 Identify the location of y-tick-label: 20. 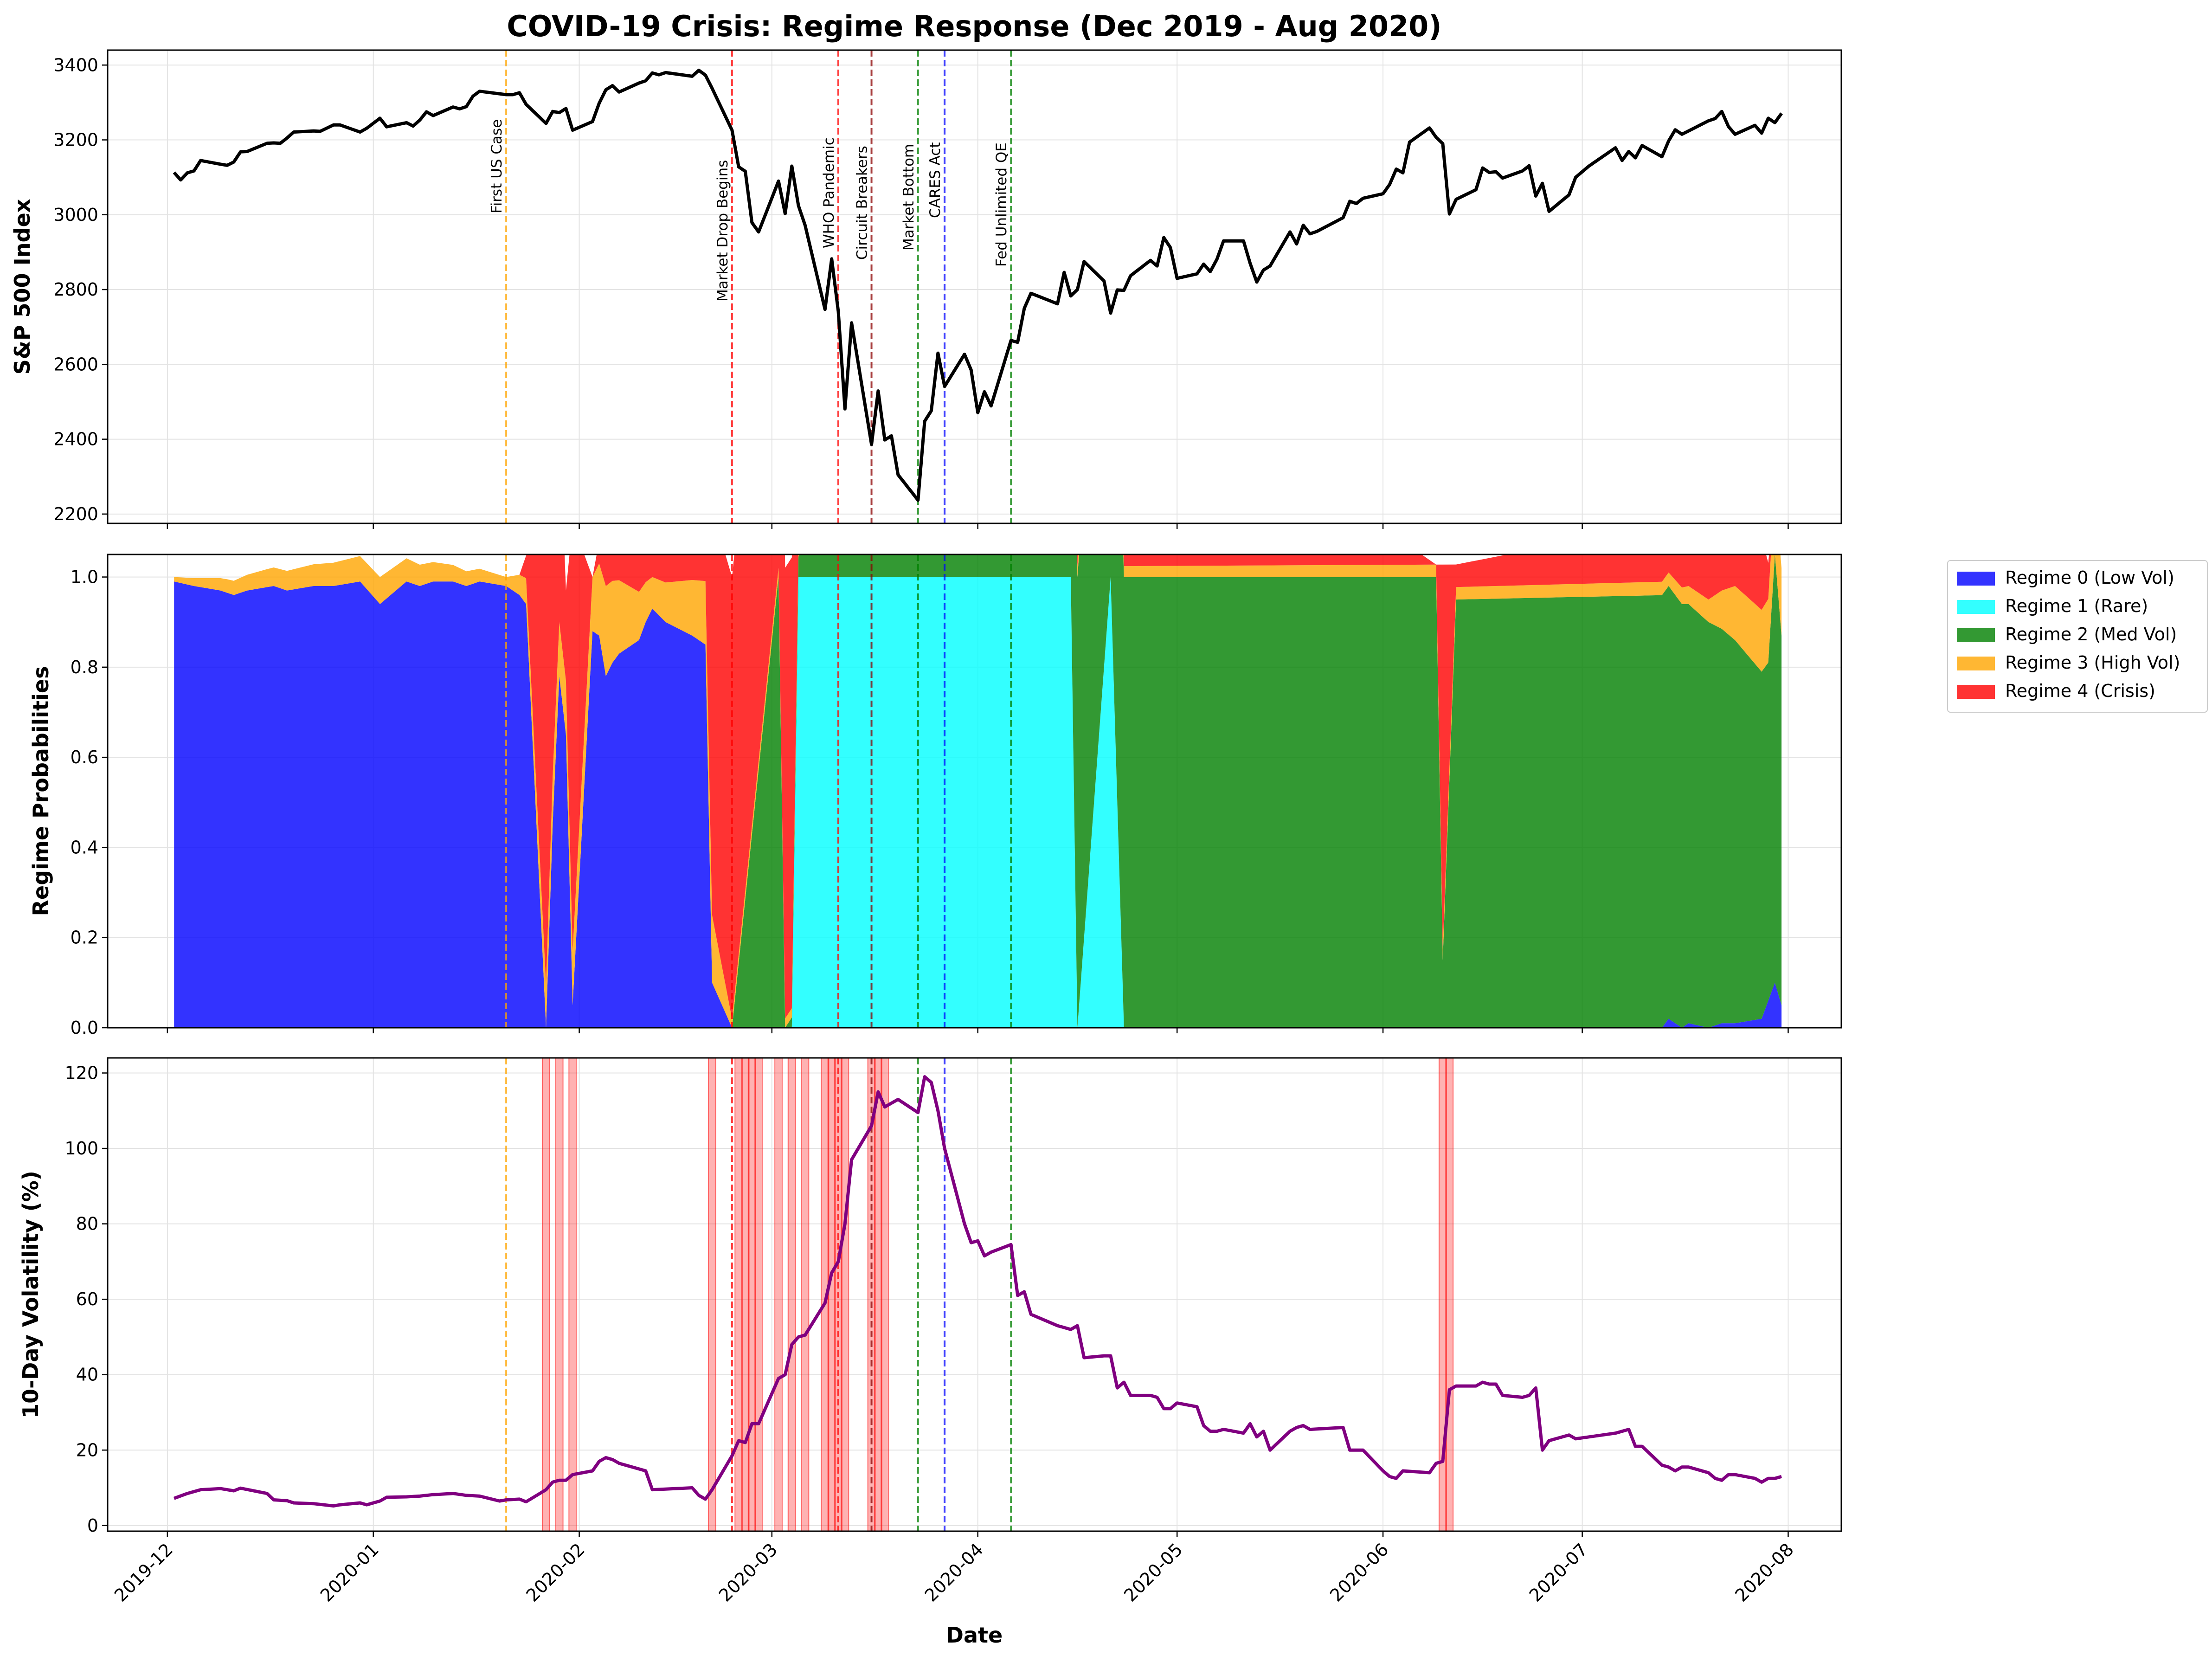
(87, 1450).